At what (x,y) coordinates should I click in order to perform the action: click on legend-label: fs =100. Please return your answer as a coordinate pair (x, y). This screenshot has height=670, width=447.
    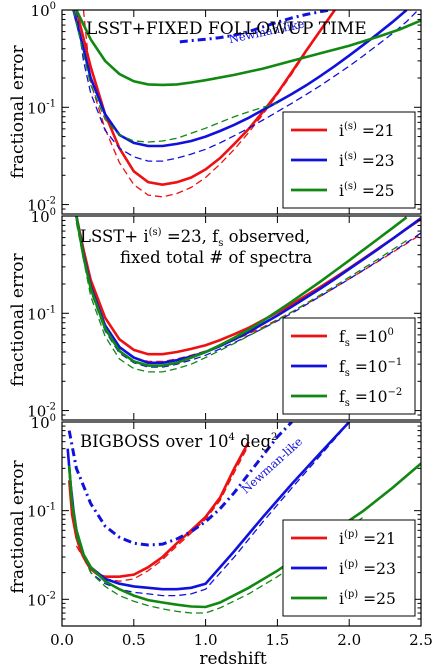
    Looking at the image, I should click on (366, 338).